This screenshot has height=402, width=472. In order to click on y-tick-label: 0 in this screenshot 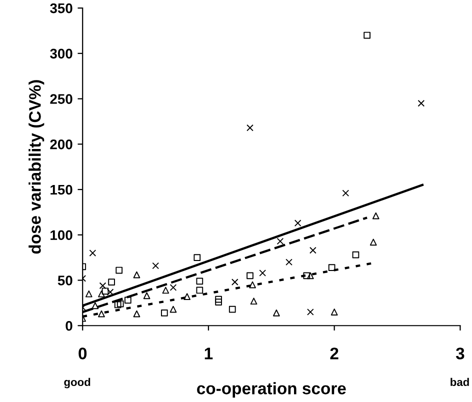, I will do `click(69, 325)`.